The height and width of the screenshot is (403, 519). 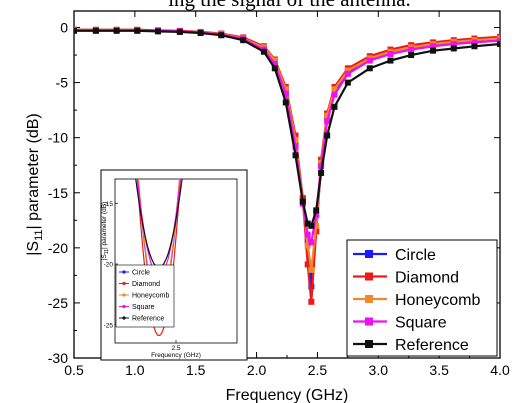 I want to click on legend-label: Circle, so click(x=415, y=255).